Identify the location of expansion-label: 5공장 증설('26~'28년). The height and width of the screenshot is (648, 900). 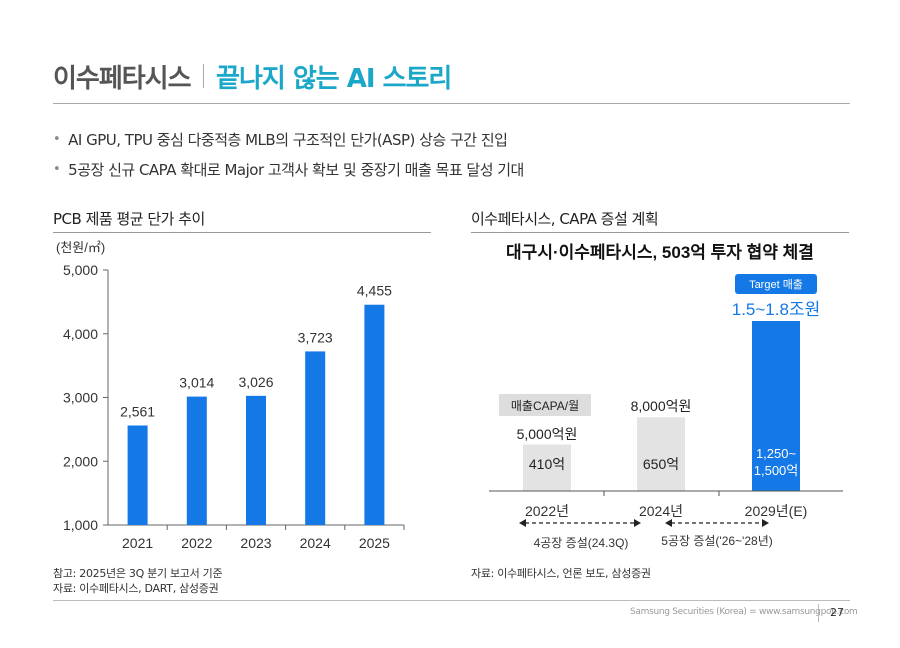
(717, 541).